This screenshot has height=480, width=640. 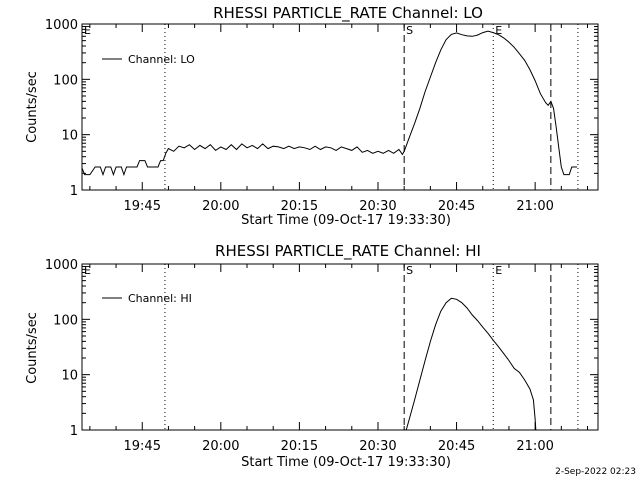 What do you see at coordinates (348, 13) in the screenshot?
I see `lo-chart-title: RHESSI PARTICLE_RATE Channel: LO` at bounding box center [348, 13].